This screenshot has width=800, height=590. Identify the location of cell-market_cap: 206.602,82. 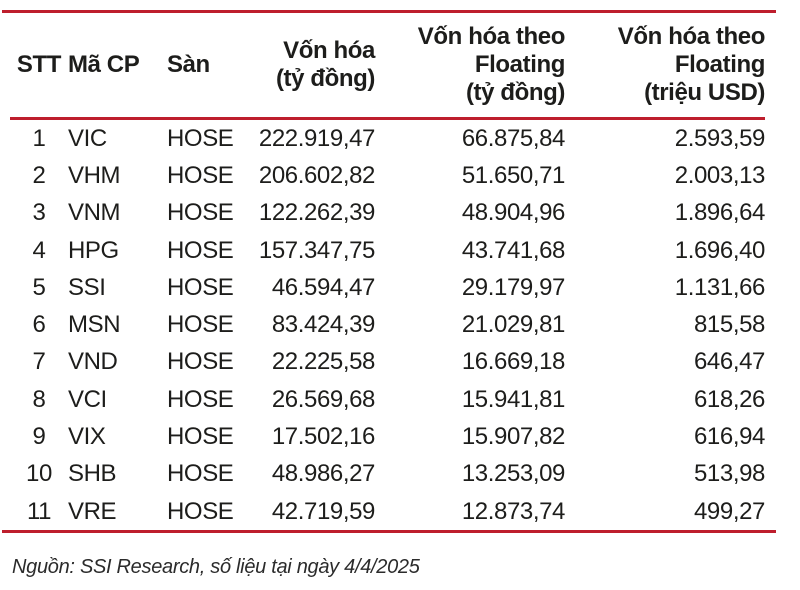
(317, 175).